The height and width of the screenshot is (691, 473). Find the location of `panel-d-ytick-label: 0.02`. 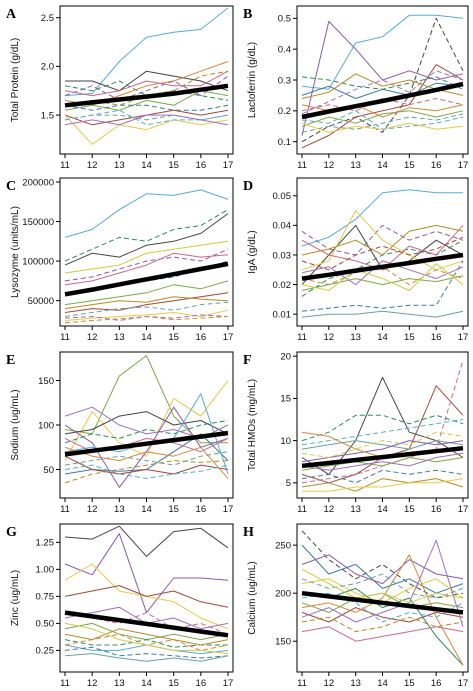

panel-d-ytick-label: 0.02 is located at coordinates (282, 285).